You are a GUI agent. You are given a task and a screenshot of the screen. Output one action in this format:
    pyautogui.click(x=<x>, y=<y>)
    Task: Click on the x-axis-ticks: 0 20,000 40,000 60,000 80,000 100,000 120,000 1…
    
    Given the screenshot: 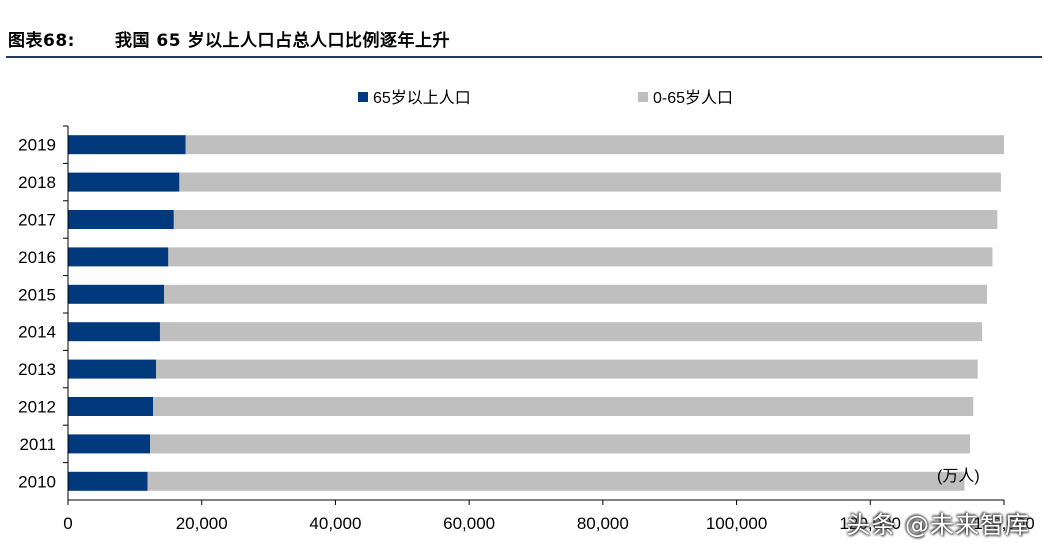 What is the action you would take?
    pyautogui.click(x=549, y=516)
    